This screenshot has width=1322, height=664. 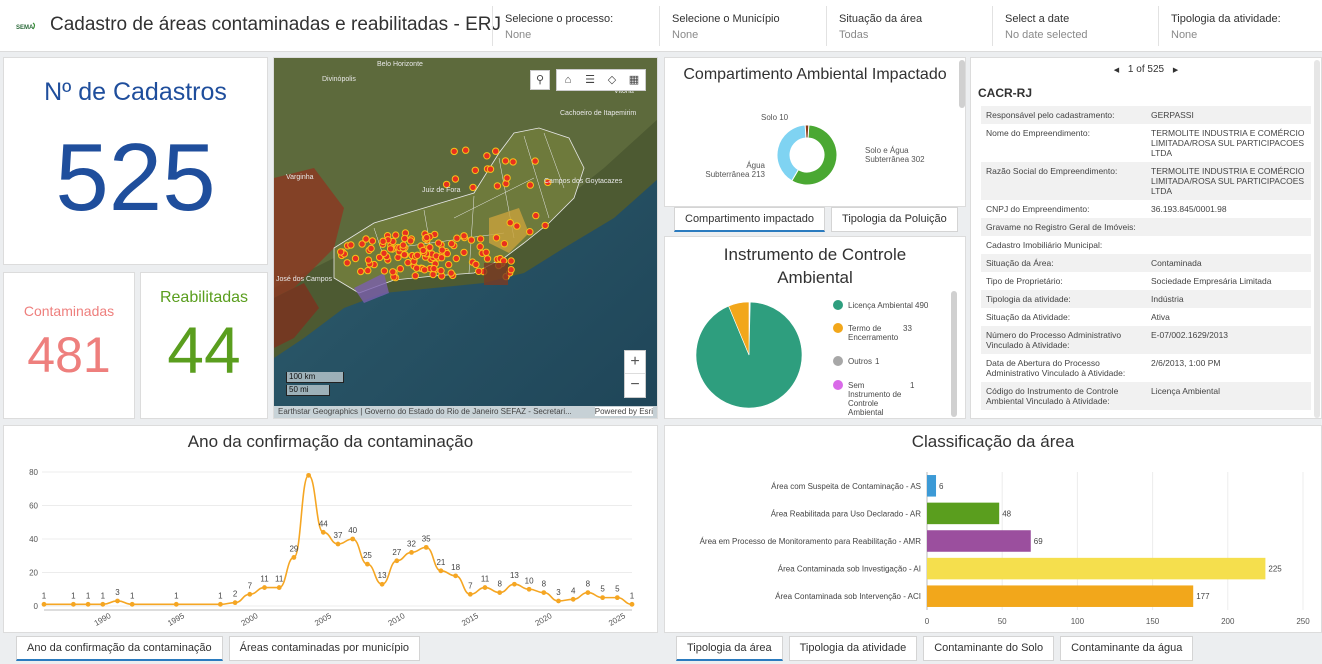 I want to click on tab-contaminante-agua: Contaminante da água, so click(x=1127, y=648).